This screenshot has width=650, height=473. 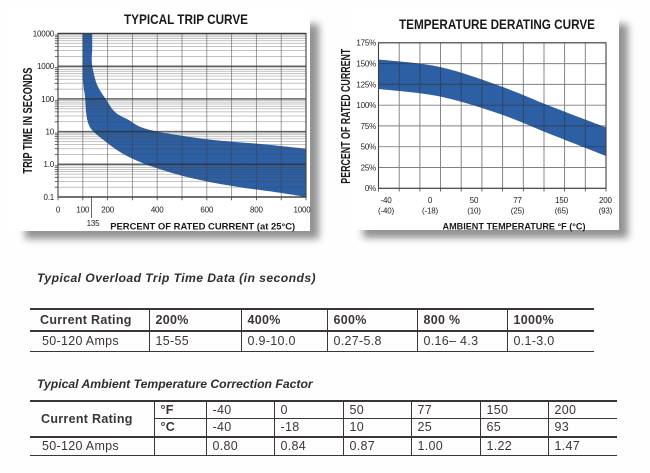 What do you see at coordinates (368, 167) in the screenshot?
I see `svg-text: 25%` at bounding box center [368, 167].